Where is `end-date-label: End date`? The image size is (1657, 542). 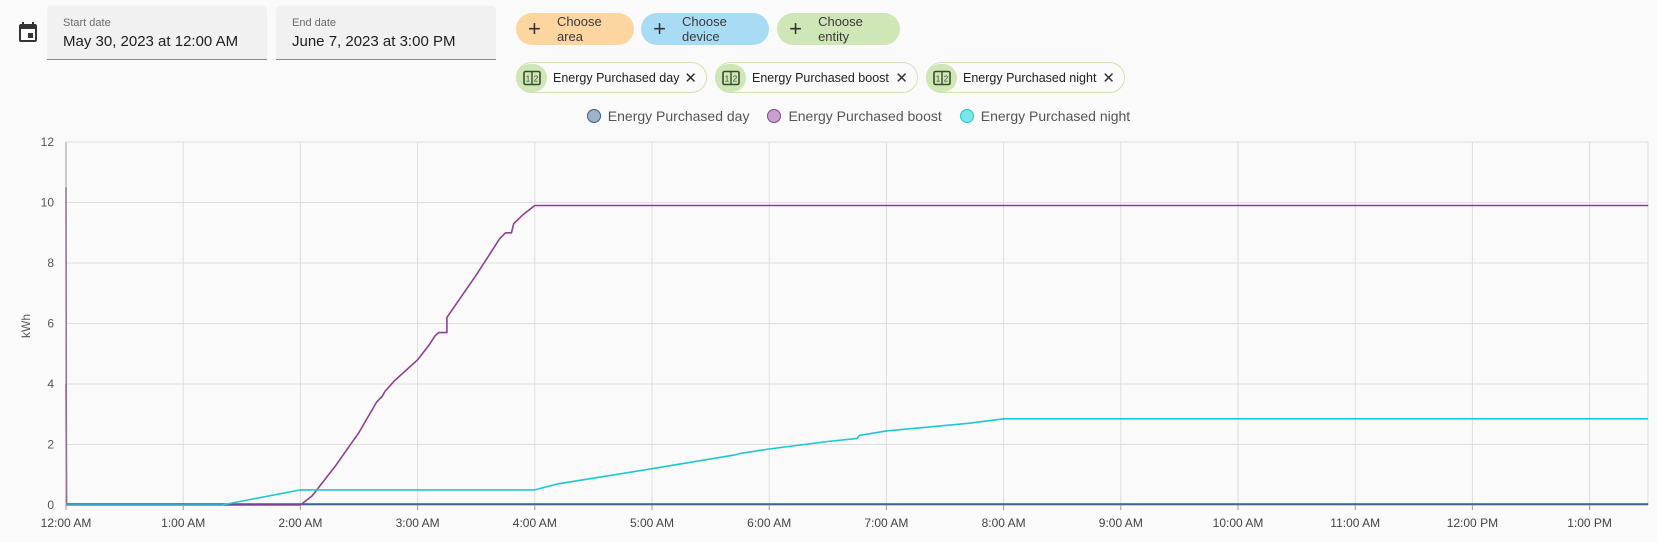 end-date-label: End date is located at coordinates (314, 23).